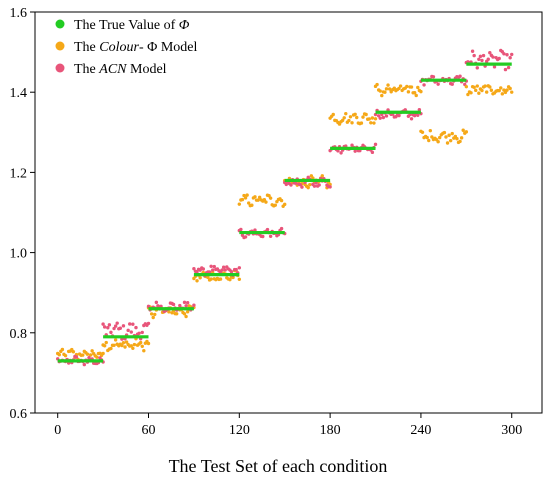  I want to click on legend-label-acn-model: The ACN Model, so click(120, 69).